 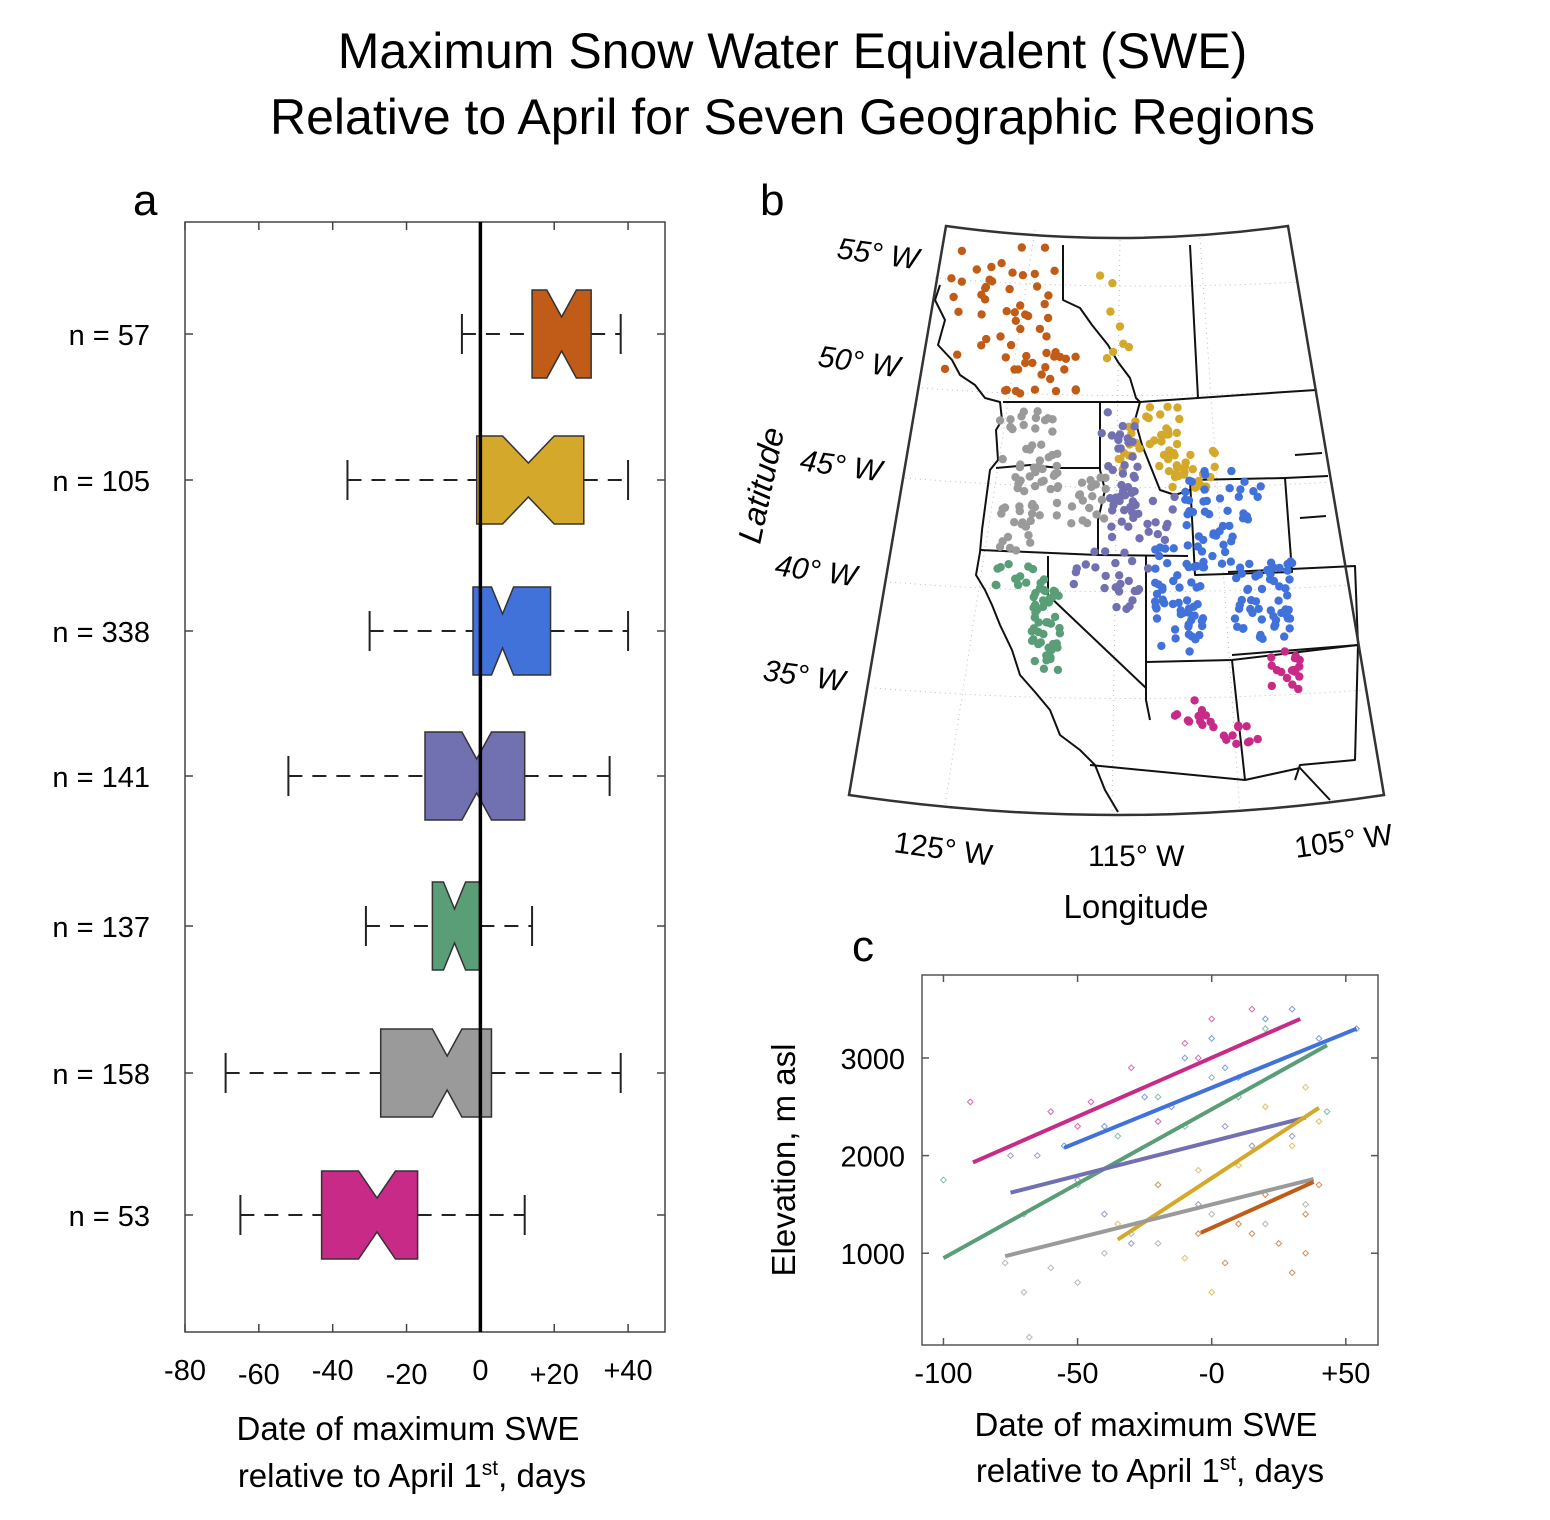 What do you see at coordinates (1194, 321) in the screenshot?
I see `border-alberta-sask` at bounding box center [1194, 321].